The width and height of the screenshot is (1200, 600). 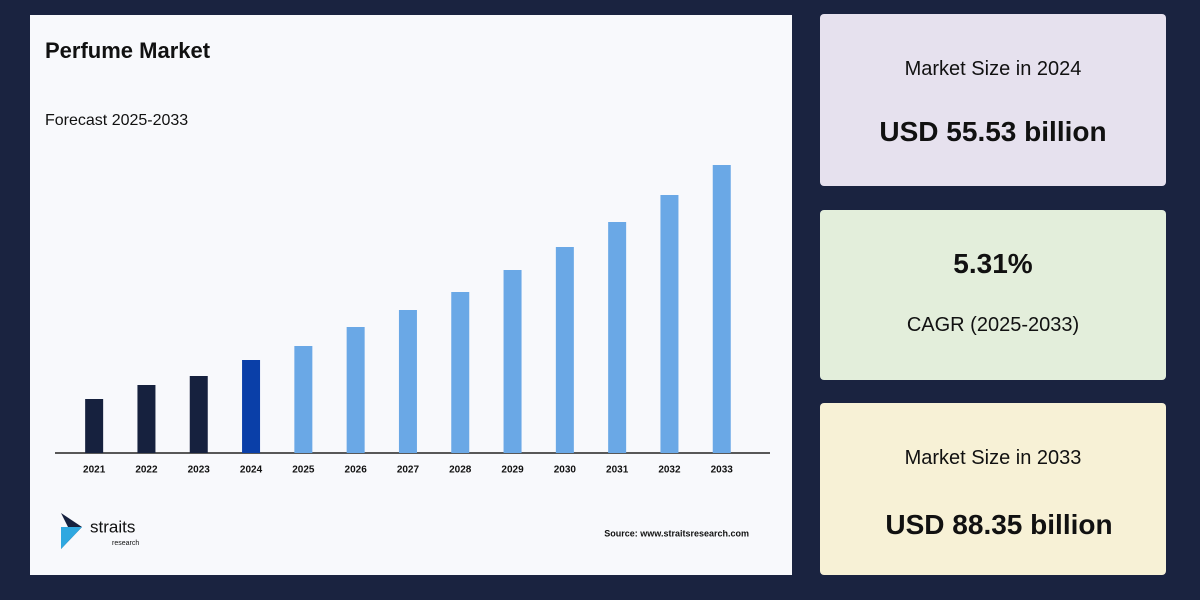 What do you see at coordinates (999, 524) in the screenshot?
I see `card-value: USD 88.35 billion` at bounding box center [999, 524].